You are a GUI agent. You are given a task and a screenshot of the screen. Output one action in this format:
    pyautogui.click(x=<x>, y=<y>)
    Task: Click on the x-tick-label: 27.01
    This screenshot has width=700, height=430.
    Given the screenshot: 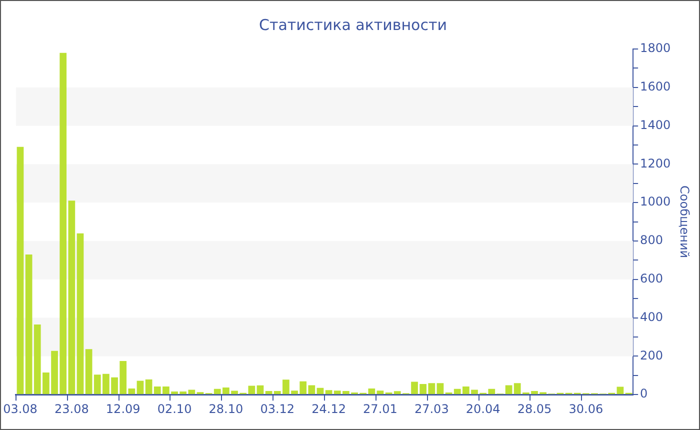 What is the action you would take?
    pyautogui.click(x=380, y=409)
    